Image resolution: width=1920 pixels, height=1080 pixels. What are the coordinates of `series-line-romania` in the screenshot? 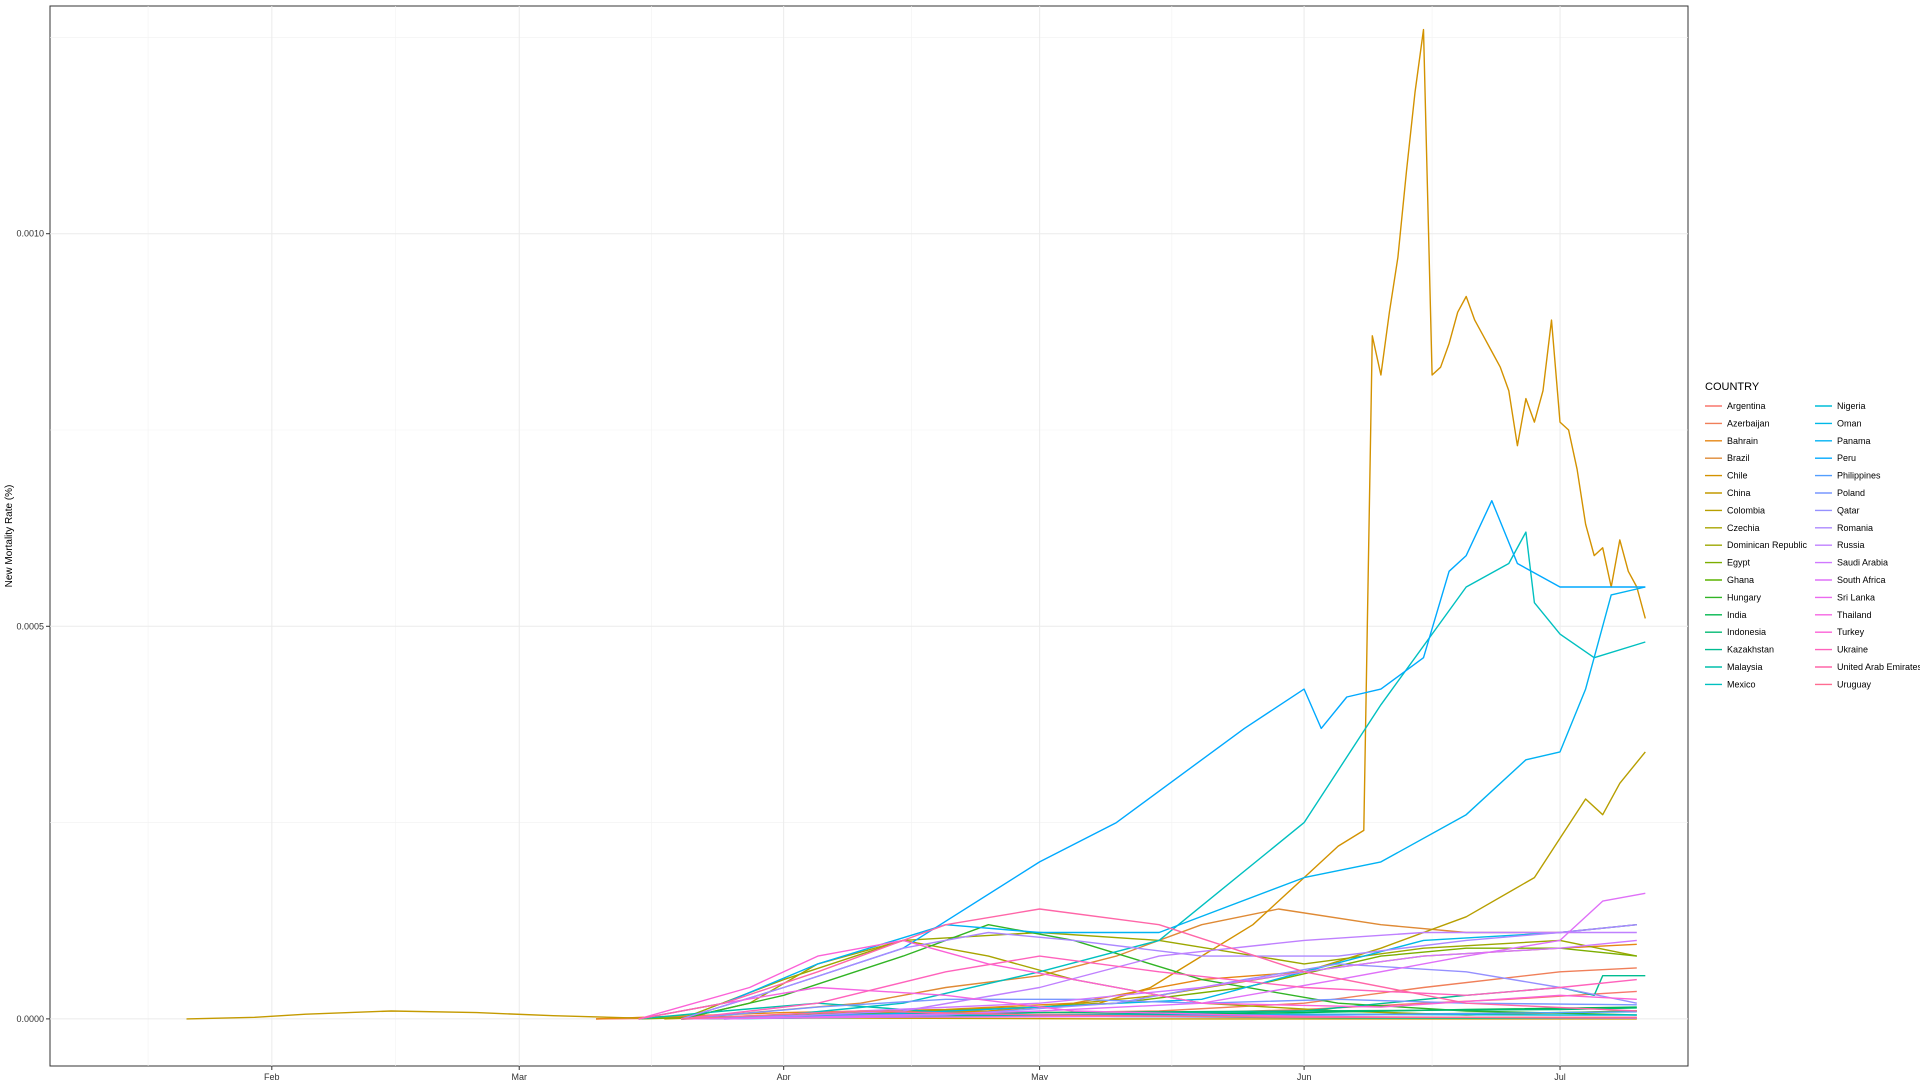 It's located at (1159, 972).